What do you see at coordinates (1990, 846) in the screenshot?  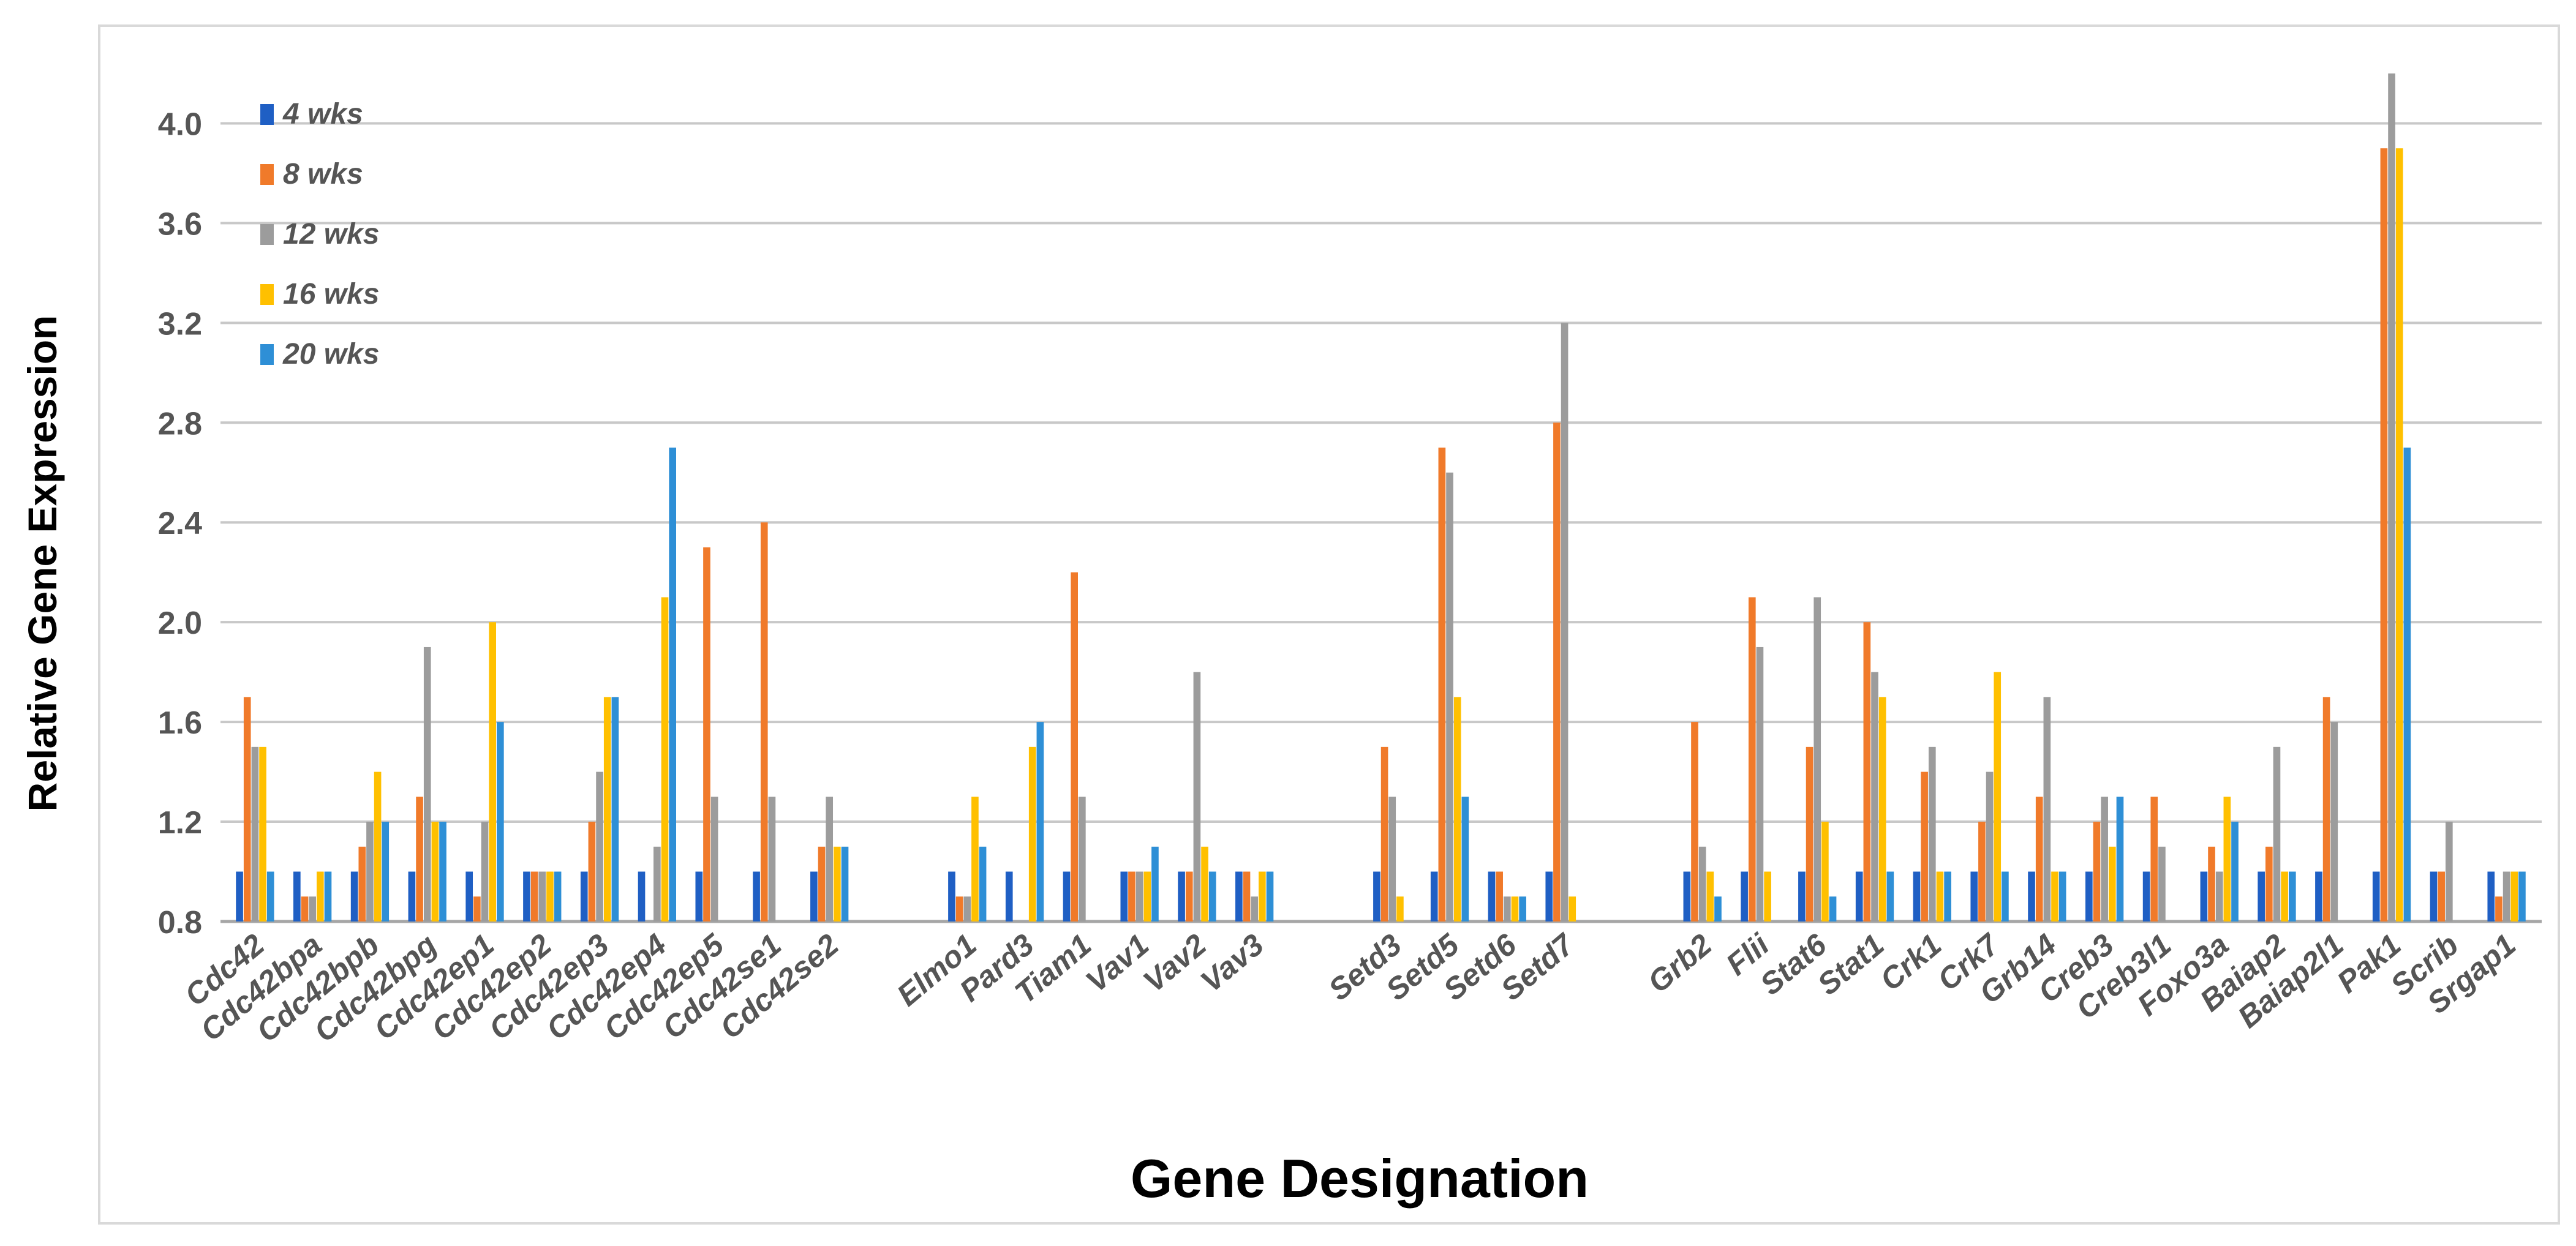 I see `bar-Crk7-12wks` at bounding box center [1990, 846].